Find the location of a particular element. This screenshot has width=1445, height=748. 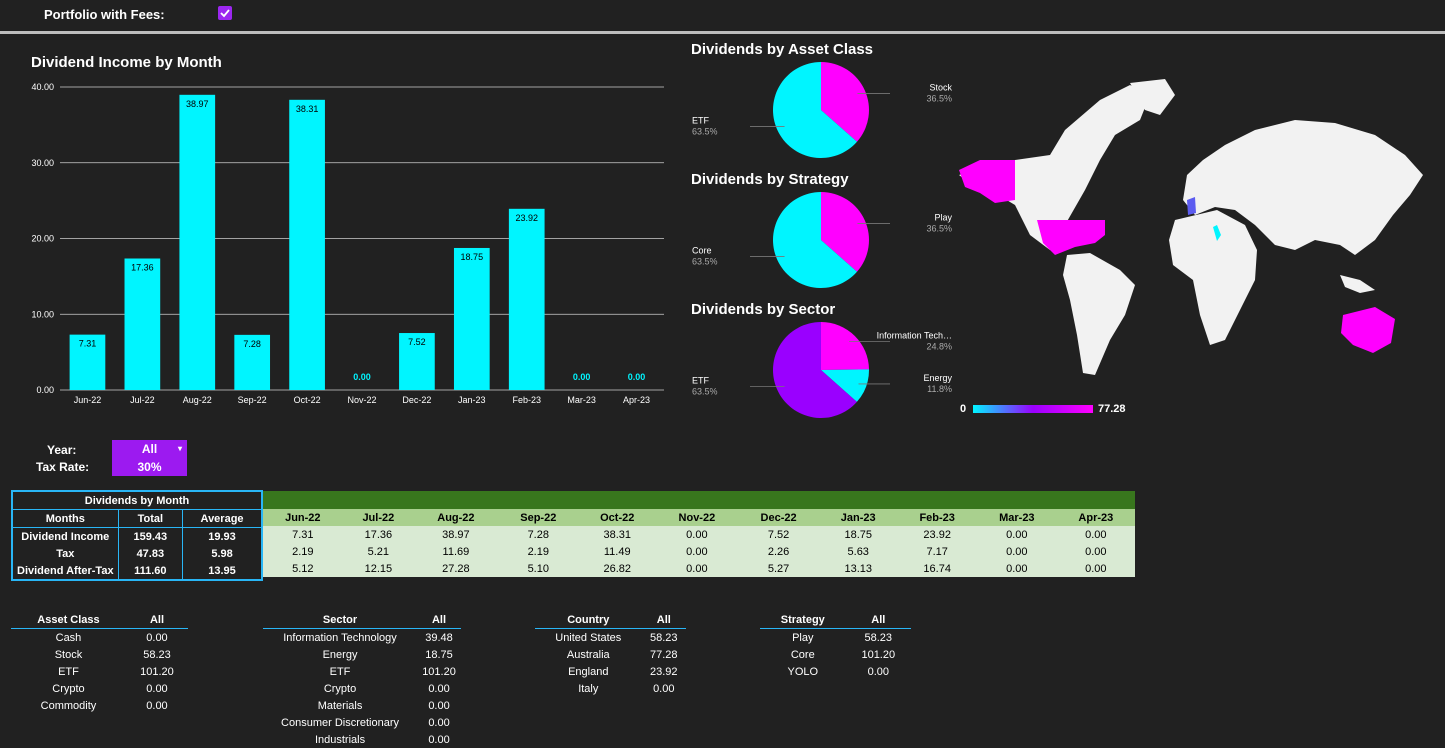

column-header: Asset Class is located at coordinates (68, 620).